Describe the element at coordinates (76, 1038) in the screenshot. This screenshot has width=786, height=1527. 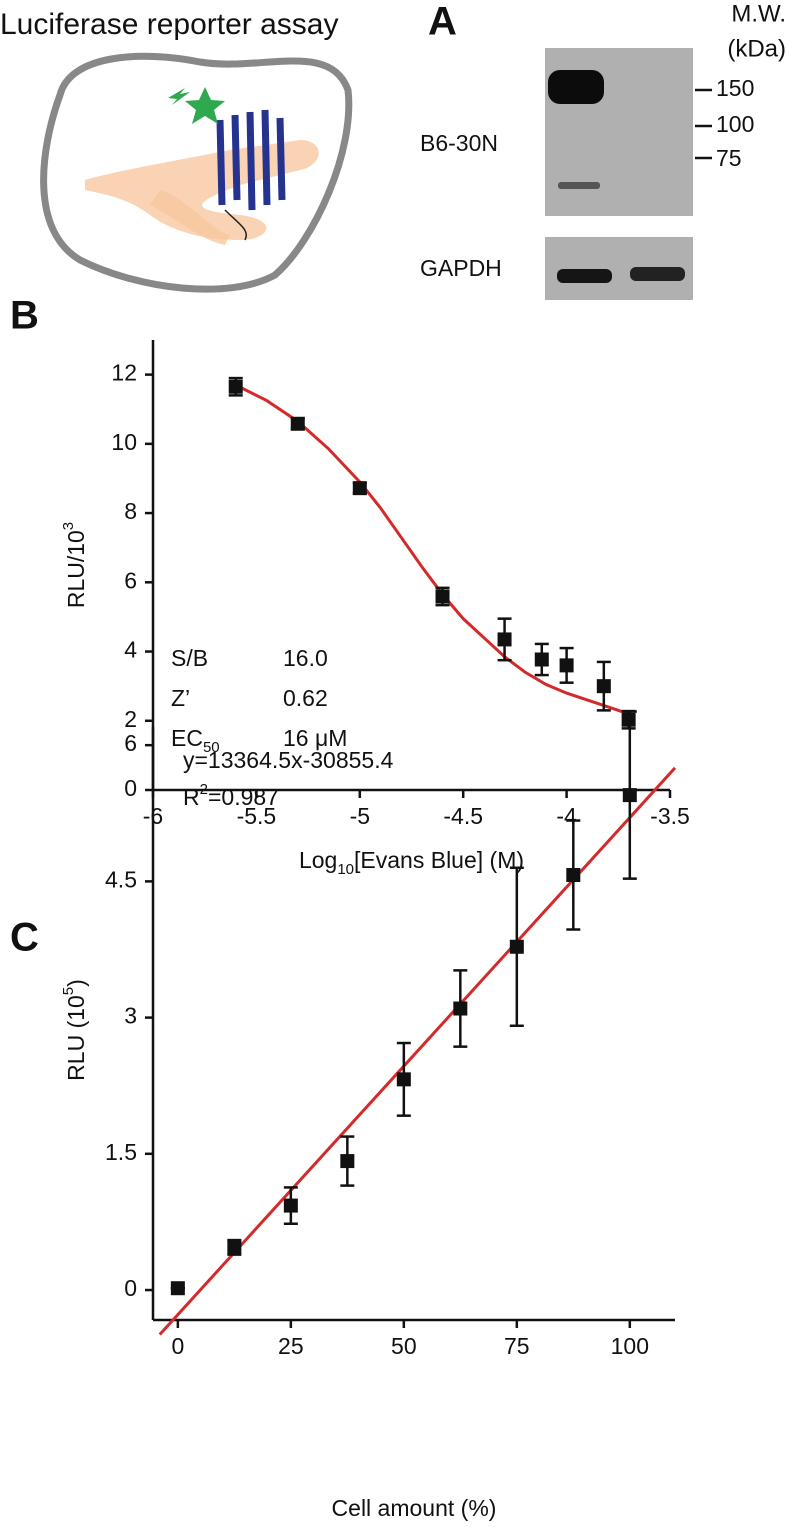
I see `y-label-part: RLU (10` at that location.